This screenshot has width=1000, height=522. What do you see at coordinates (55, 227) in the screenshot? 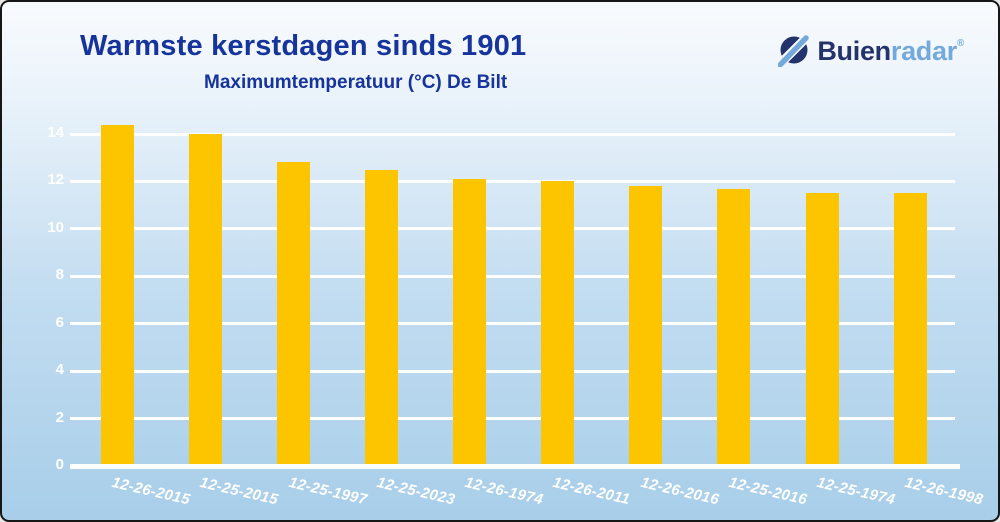
I see `y-axis-label-10: 10` at bounding box center [55, 227].